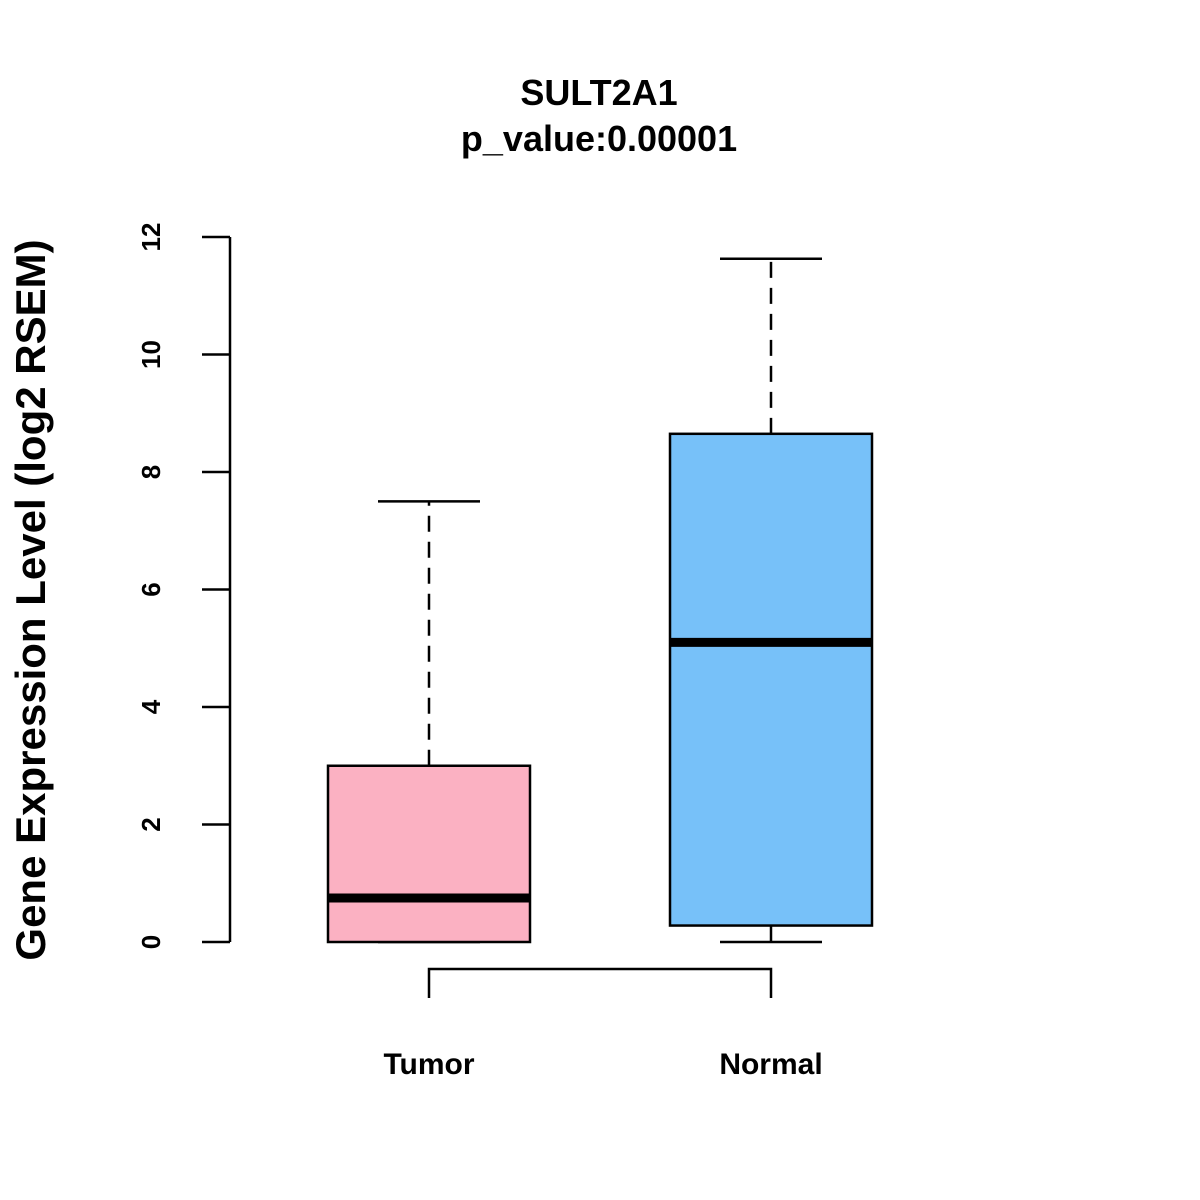  Describe the element at coordinates (151, 589) in the screenshot. I see `y-tick-label: 6` at that location.